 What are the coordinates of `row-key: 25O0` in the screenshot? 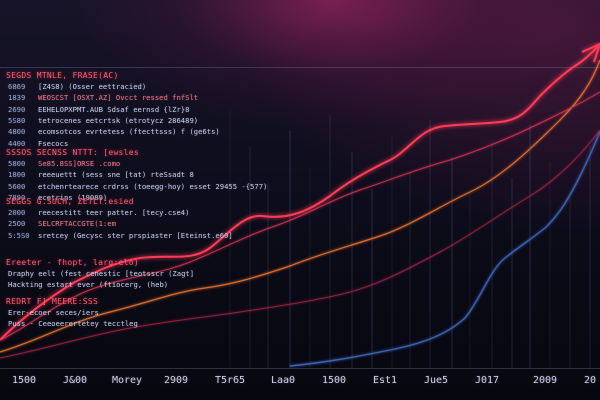 It's located at (17, 224).